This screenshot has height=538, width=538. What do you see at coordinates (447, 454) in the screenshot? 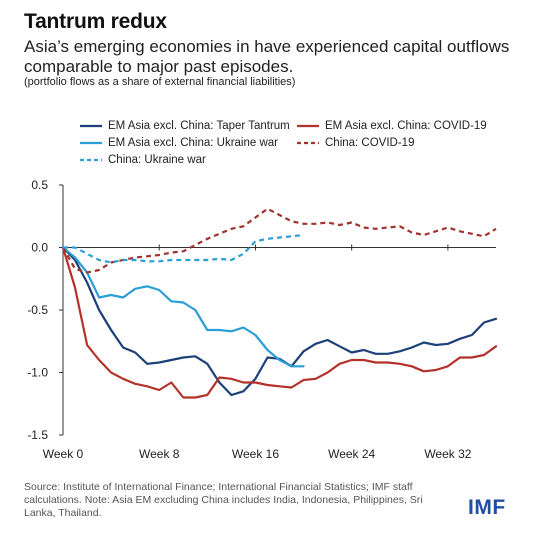
I see `x-tick-label: Week 32` at bounding box center [447, 454].